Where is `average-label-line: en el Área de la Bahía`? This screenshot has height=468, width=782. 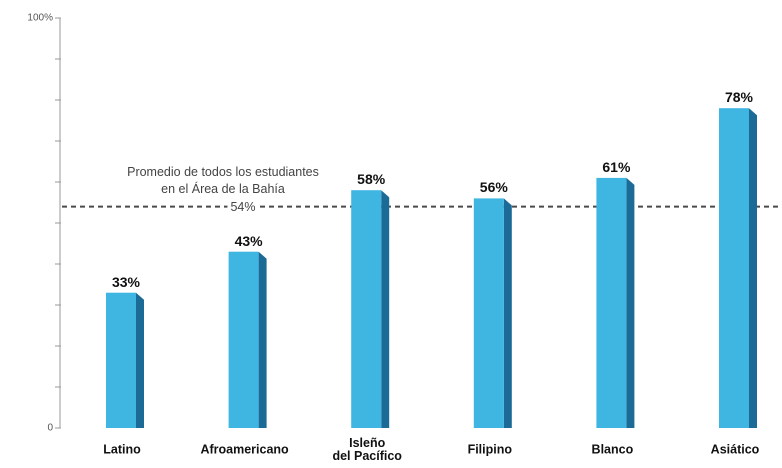 average-label-line: en el Área de la Bahía is located at coordinates (223, 188).